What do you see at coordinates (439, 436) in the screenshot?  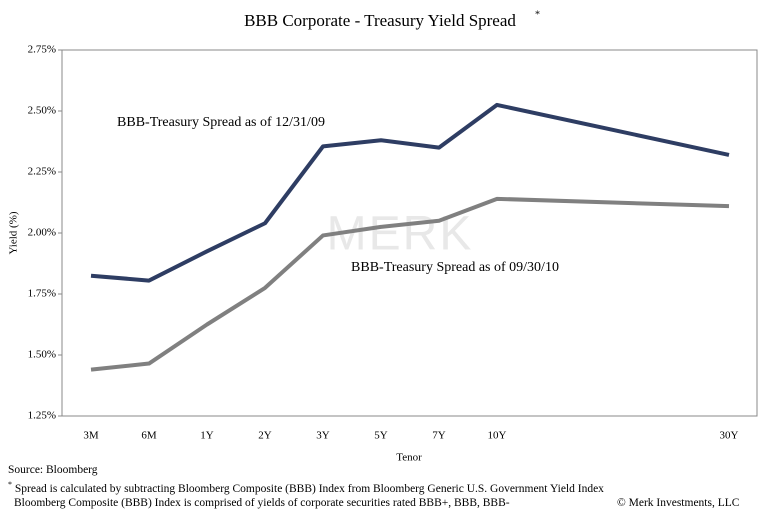 I see `x-tick-label: 7Y` at bounding box center [439, 436].